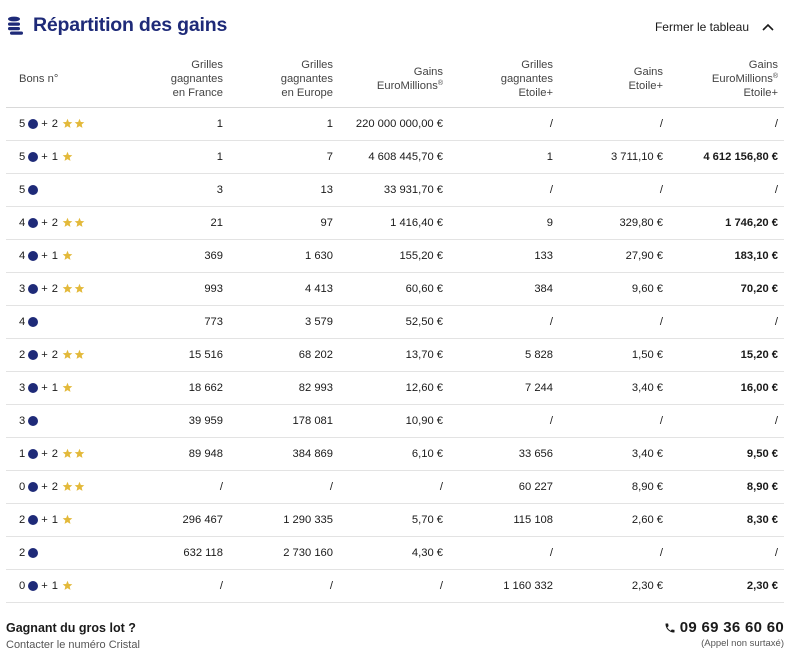  What do you see at coordinates (731, 627) in the screenshot?
I see `phone-number: 09 69 36 60 60` at bounding box center [731, 627].